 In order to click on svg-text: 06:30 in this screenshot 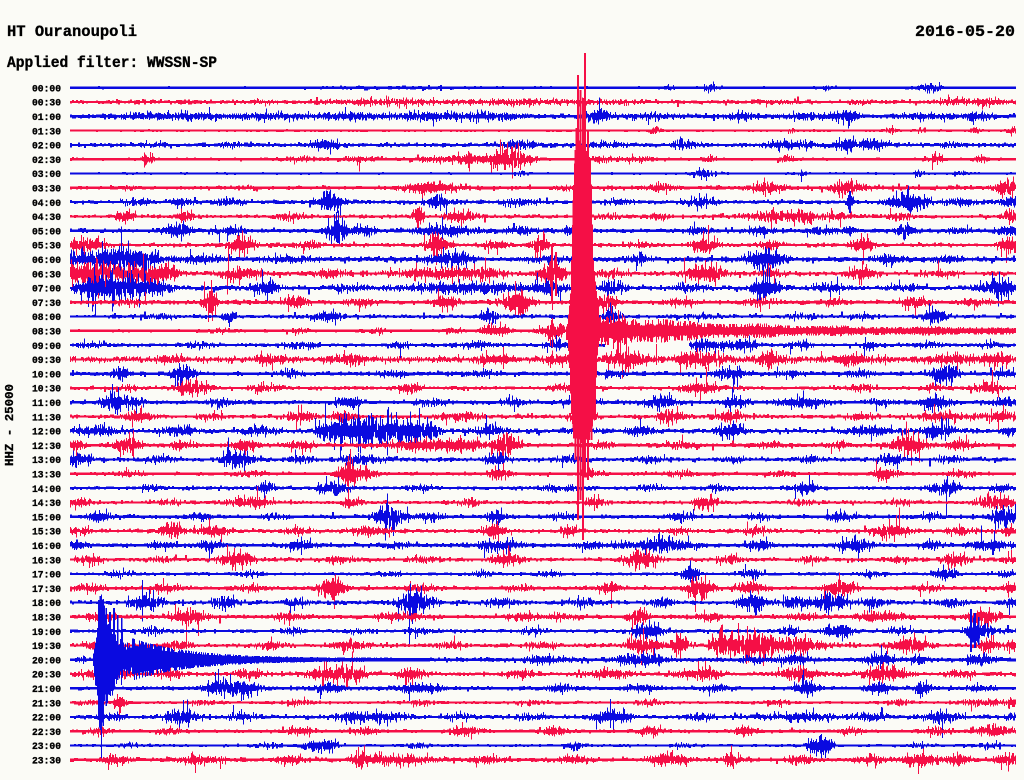, I will do `click(46, 275)`.